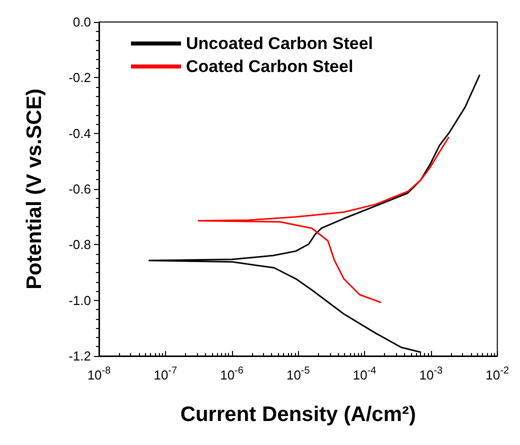 This screenshot has width=520, height=445. Describe the element at coordinates (79, 133) in the screenshot. I see `y-tick-label: -0.4` at that location.